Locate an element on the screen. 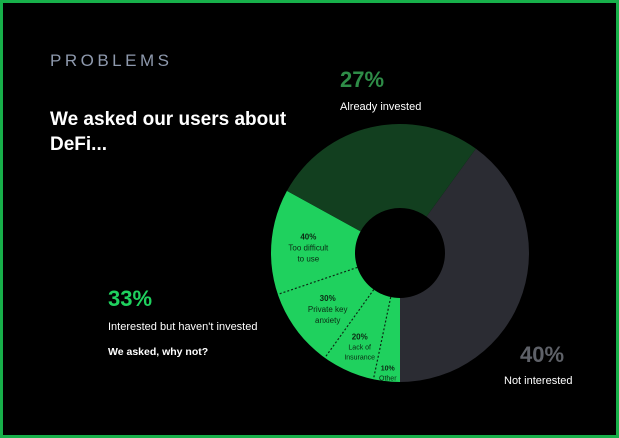 This screenshot has width=619, height=438. breakdown-percent: 10% is located at coordinates (388, 368).